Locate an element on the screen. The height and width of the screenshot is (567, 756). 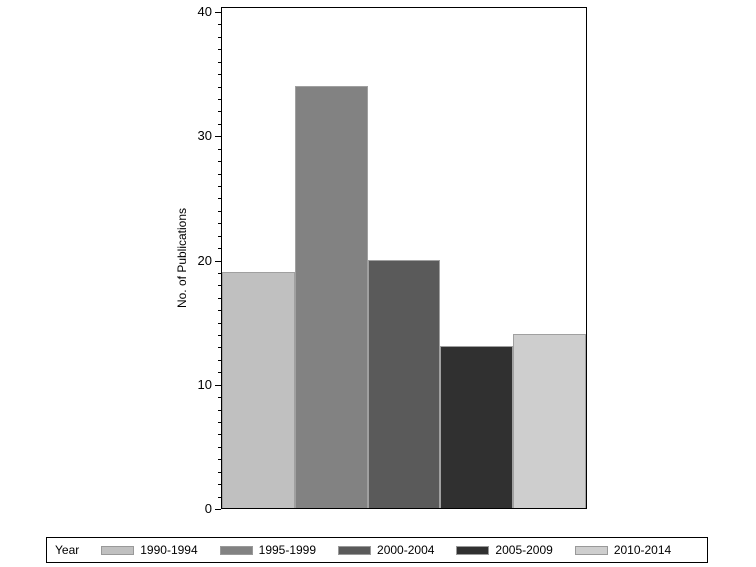
legend-item: 2000-2004 is located at coordinates (386, 550).